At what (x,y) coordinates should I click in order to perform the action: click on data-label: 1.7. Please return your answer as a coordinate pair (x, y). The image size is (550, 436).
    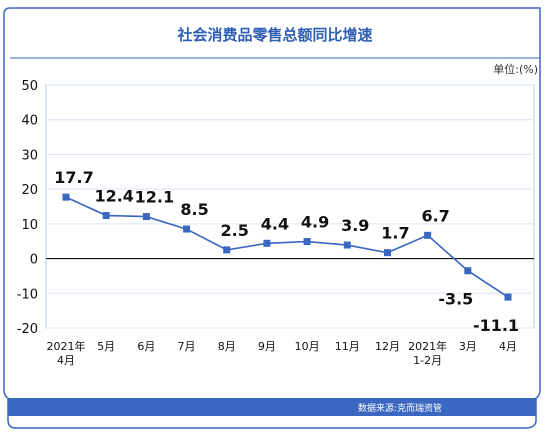
    Looking at the image, I should click on (395, 233).